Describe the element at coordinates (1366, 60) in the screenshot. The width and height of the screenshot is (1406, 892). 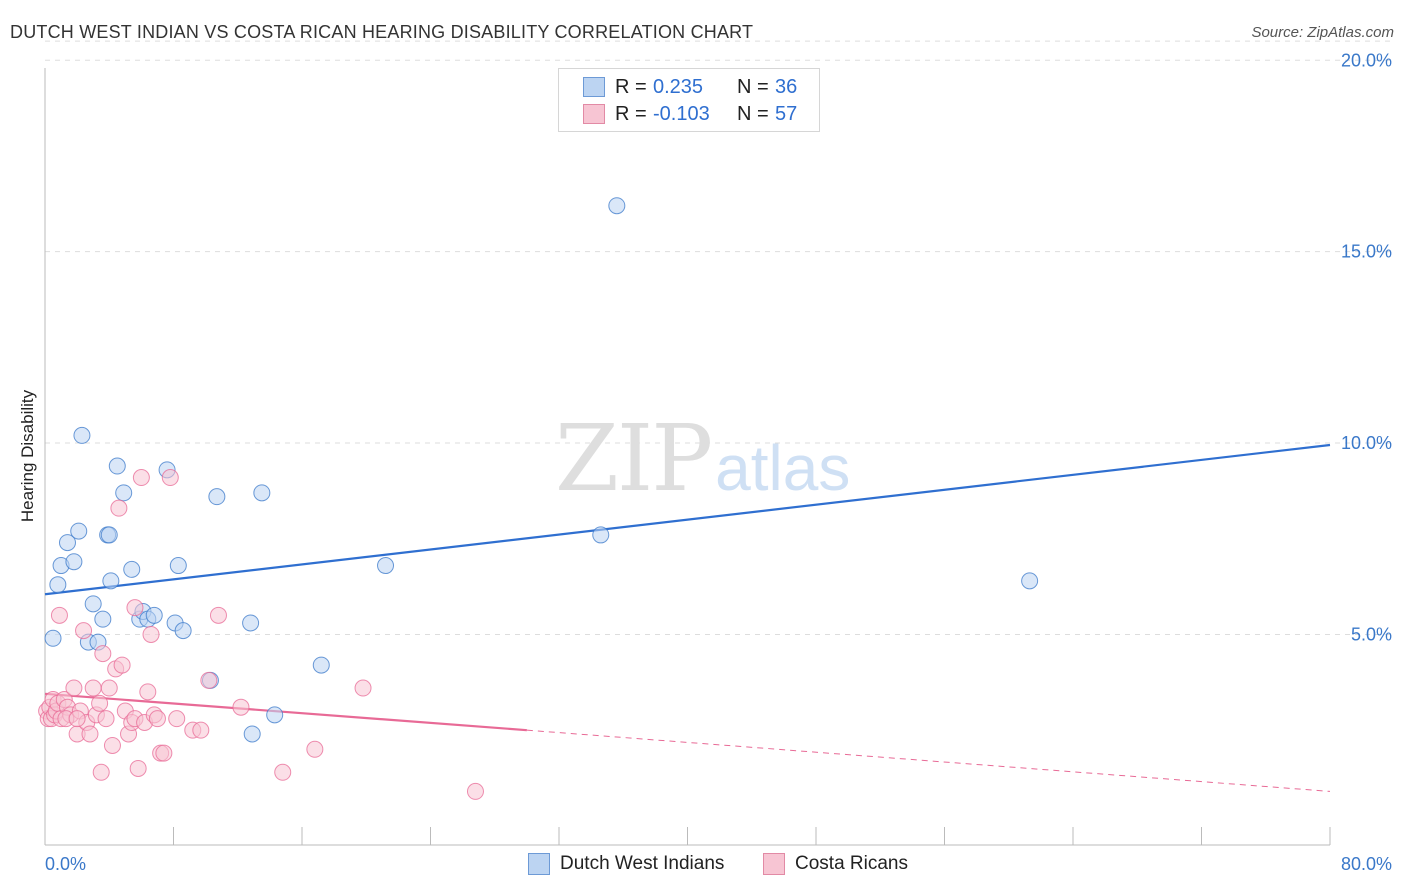
I see `y-tick-label: 20.0%` at that location.